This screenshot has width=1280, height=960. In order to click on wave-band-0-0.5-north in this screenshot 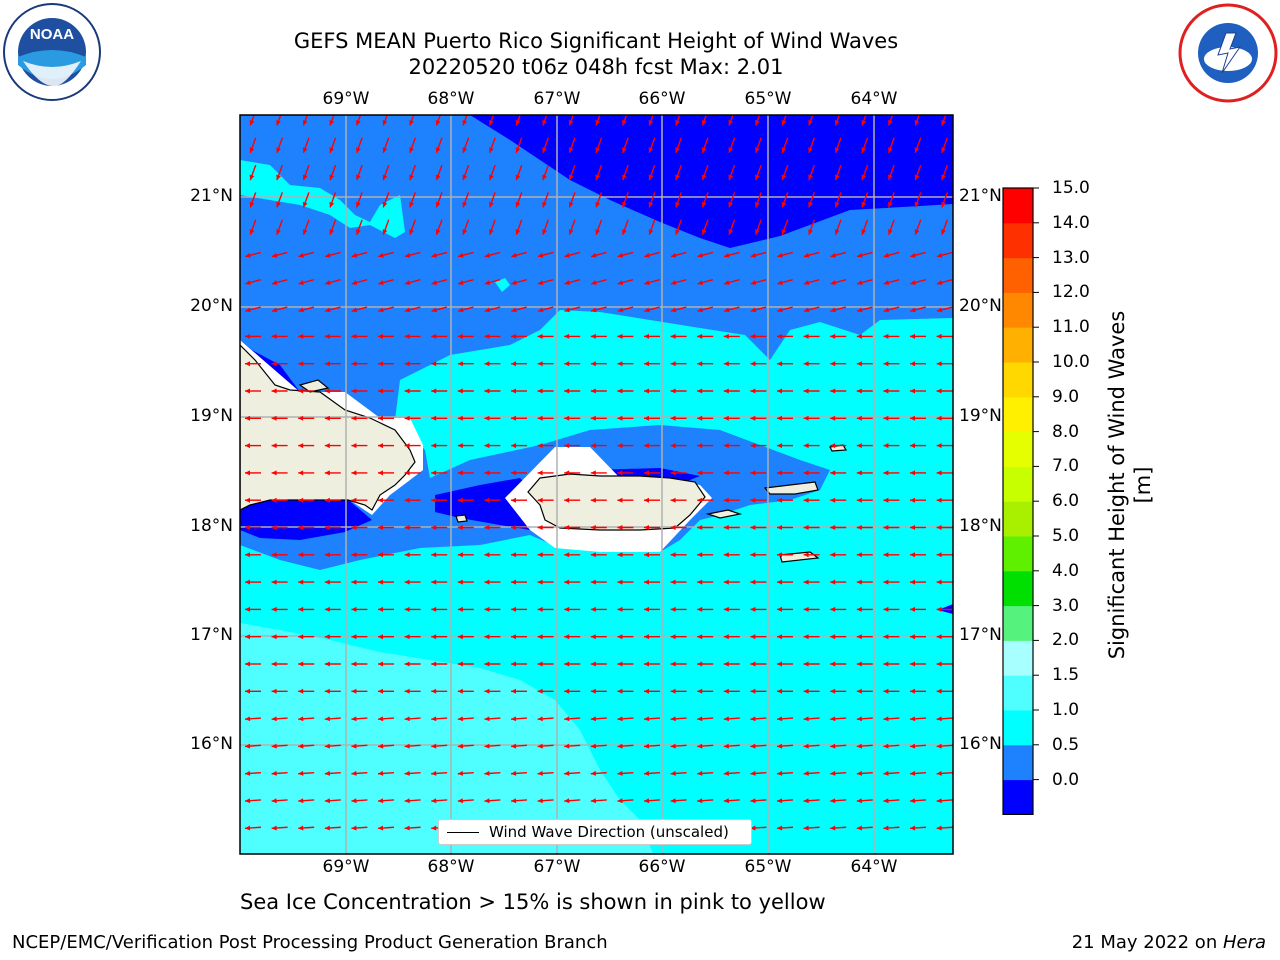, I will do `click(711, 181)`.